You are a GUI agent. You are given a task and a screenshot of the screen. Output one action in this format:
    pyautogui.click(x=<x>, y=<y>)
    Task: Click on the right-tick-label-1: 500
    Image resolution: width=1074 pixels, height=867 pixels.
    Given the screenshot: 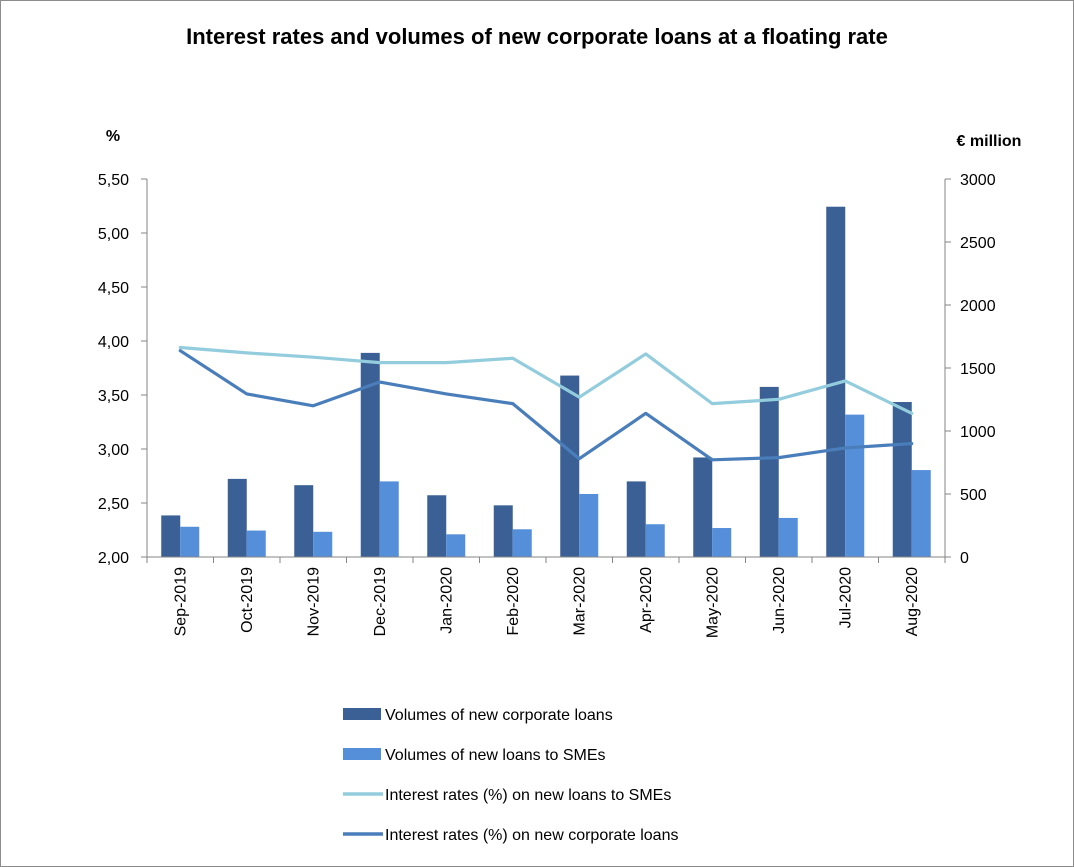 What is the action you would take?
    pyautogui.click(x=973, y=495)
    